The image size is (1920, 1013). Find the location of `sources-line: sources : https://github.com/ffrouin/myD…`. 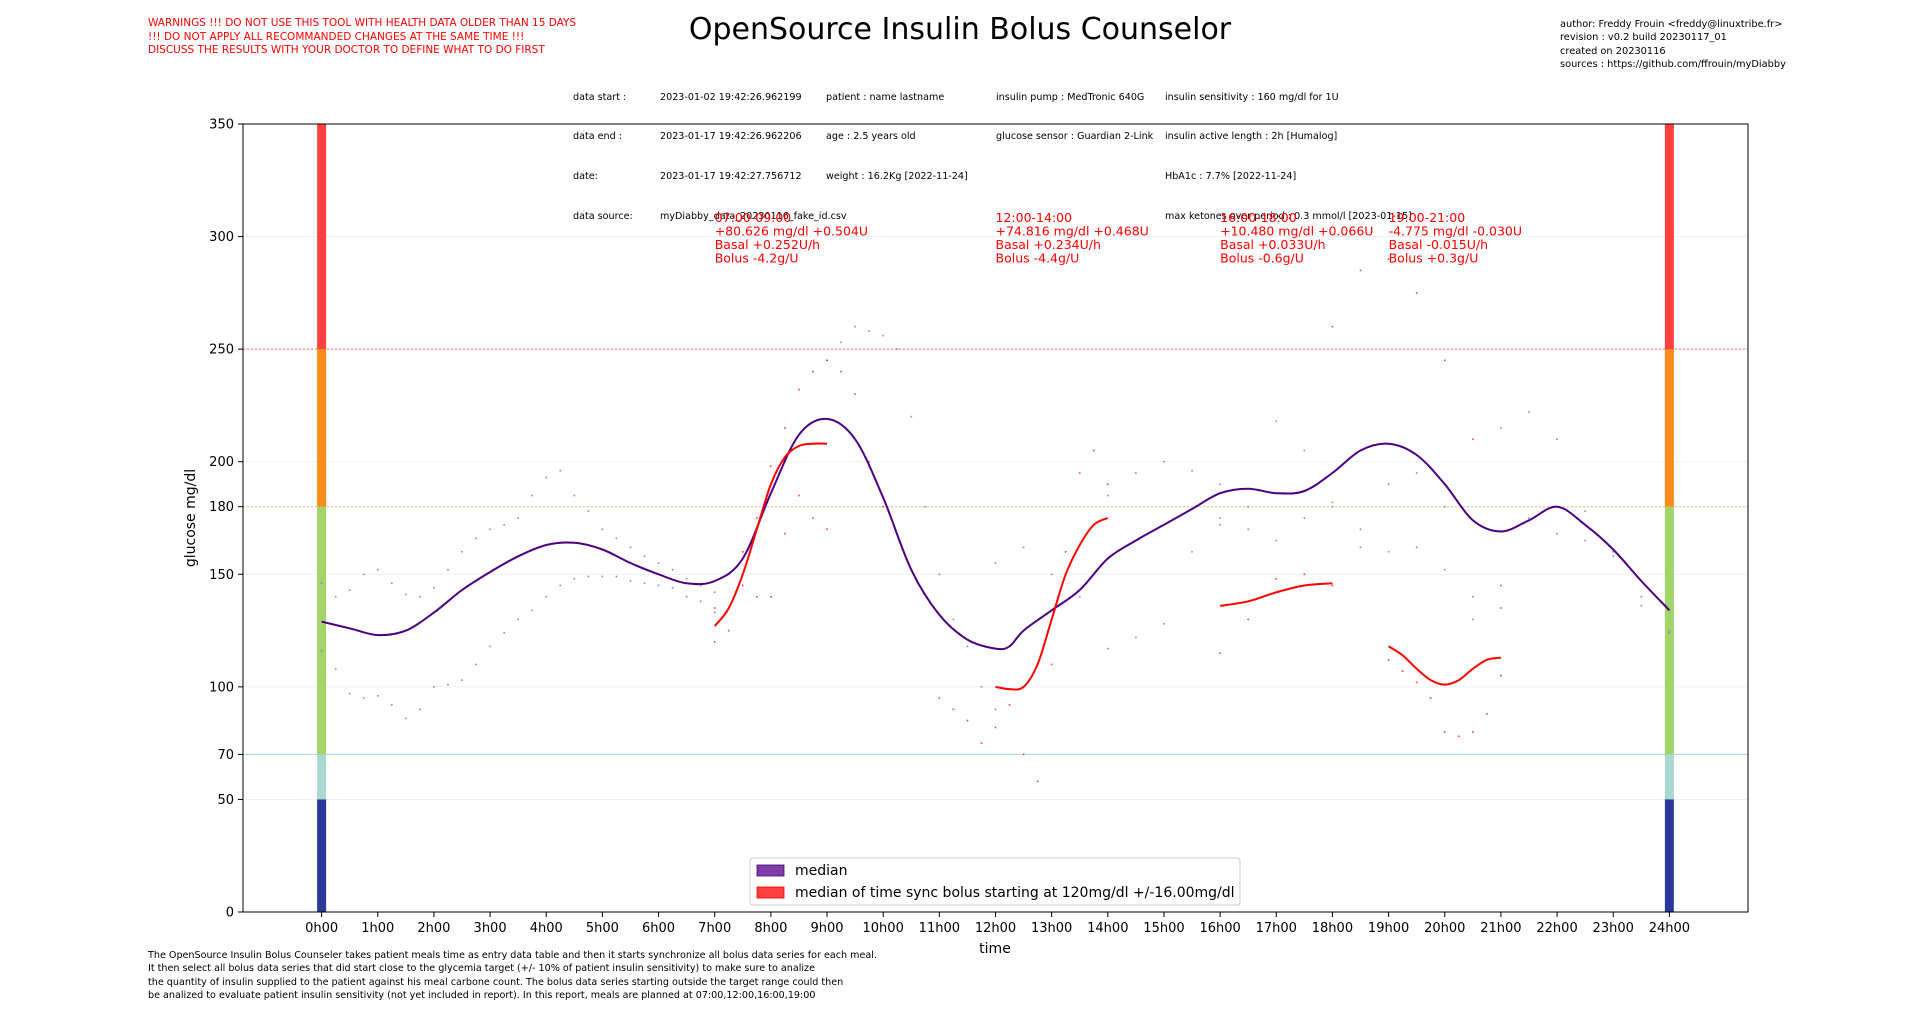

sources-line: sources : https://github.com/ffrouin/myD… is located at coordinates (1673, 64).